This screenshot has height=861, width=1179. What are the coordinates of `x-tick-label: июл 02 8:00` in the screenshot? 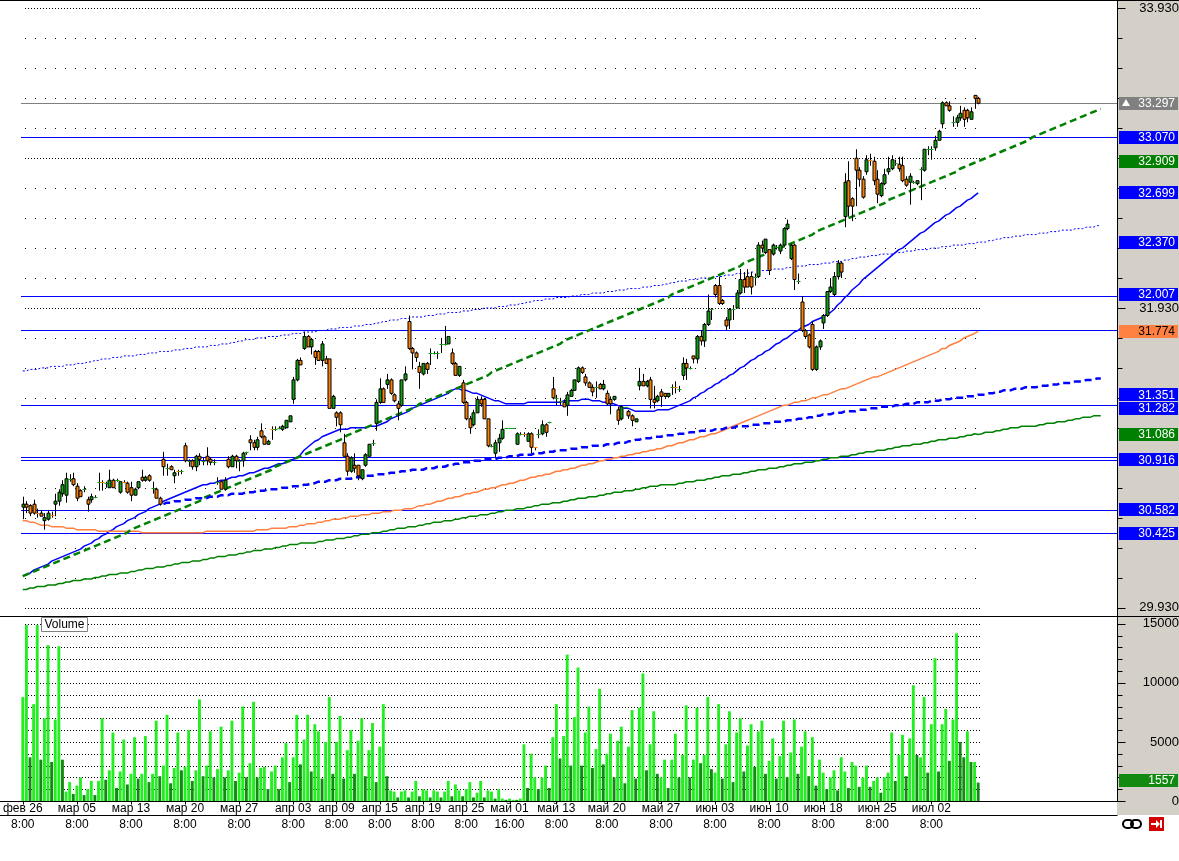 It's located at (931, 815).